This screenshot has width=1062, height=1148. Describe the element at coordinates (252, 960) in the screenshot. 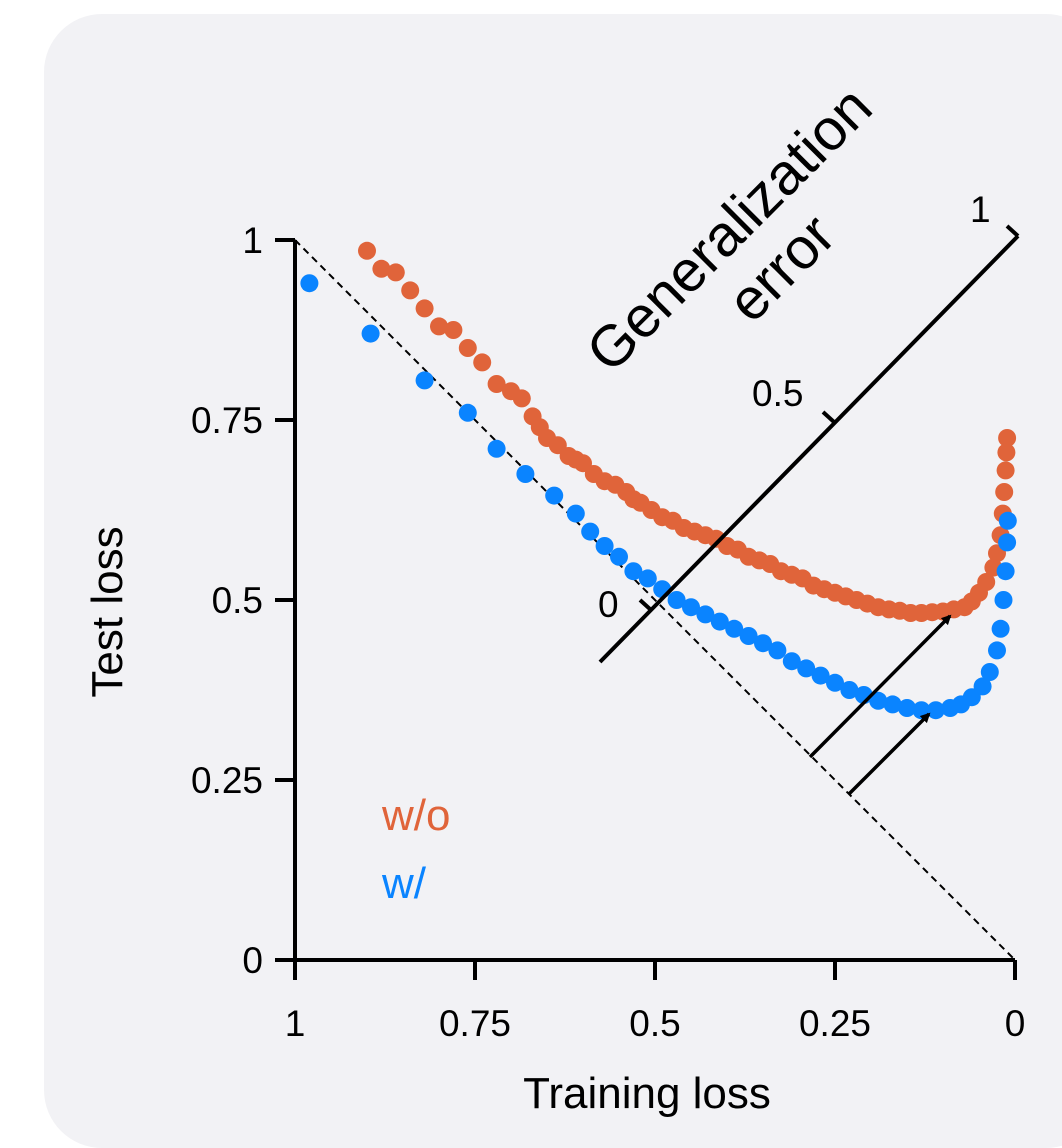

I see `y-tick-label: 0` at that location.